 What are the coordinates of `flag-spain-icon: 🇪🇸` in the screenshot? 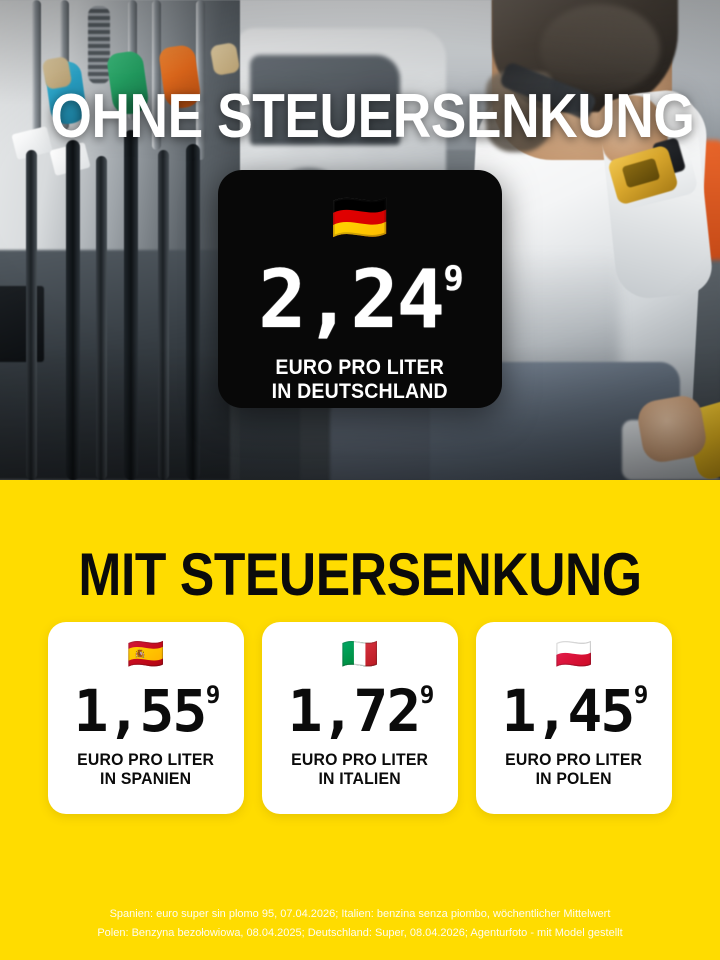 It's located at (146, 654).